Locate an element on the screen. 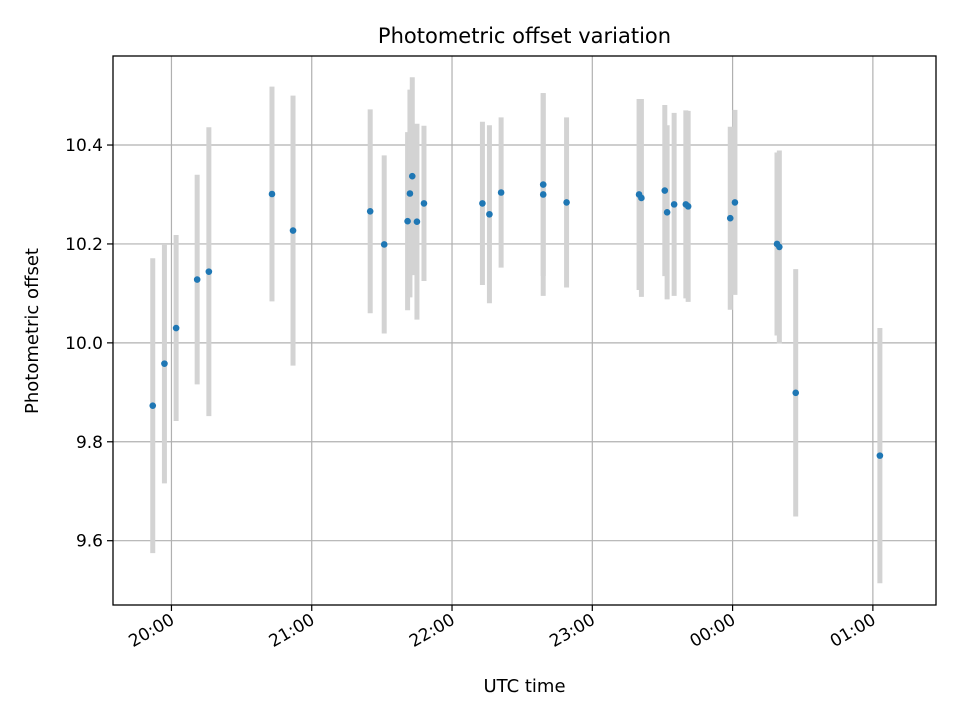 The width and height of the screenshot is (960, 720). y-tick-label: 9.8 is located at coordinates (89, 443).